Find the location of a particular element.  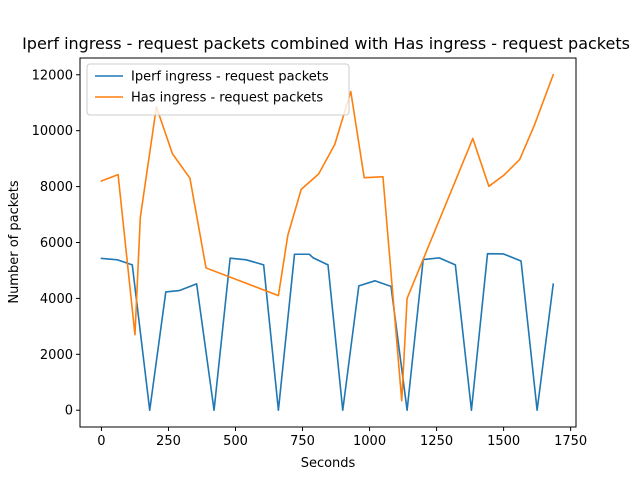

y-axis-label: Number of packets is located at coordinates (14, 242).